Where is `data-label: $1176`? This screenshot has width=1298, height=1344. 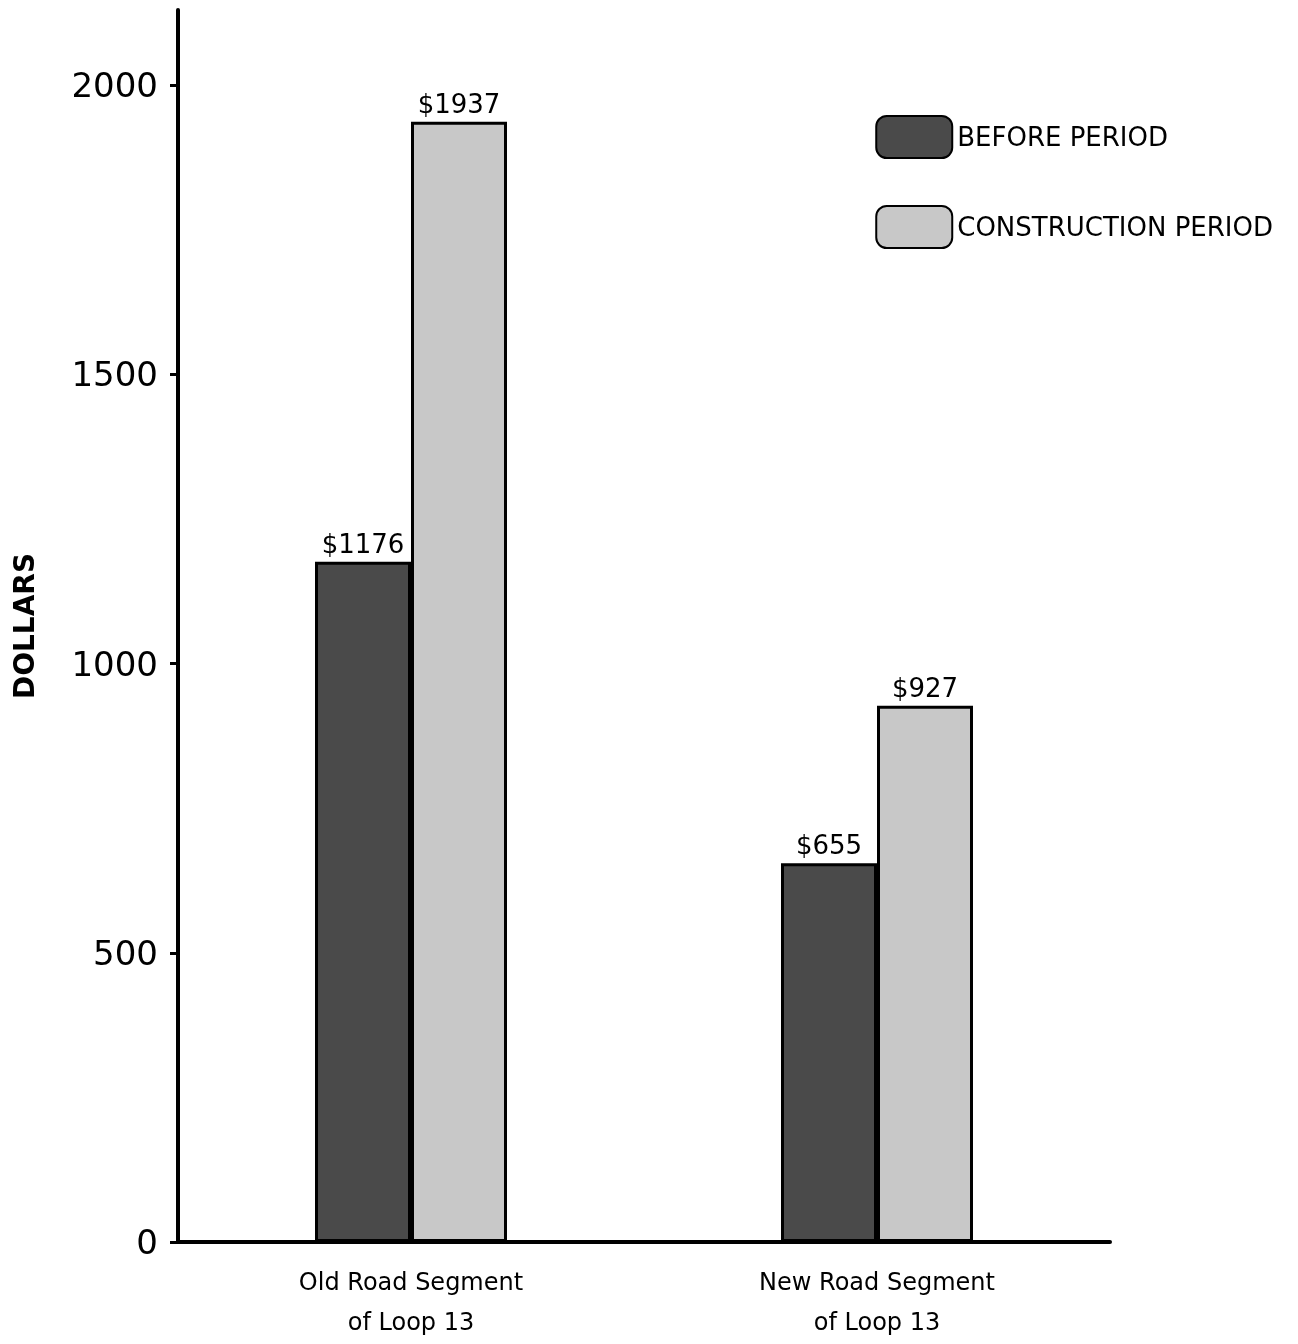 data-label: $1176 is located at coordinates (363, 543).